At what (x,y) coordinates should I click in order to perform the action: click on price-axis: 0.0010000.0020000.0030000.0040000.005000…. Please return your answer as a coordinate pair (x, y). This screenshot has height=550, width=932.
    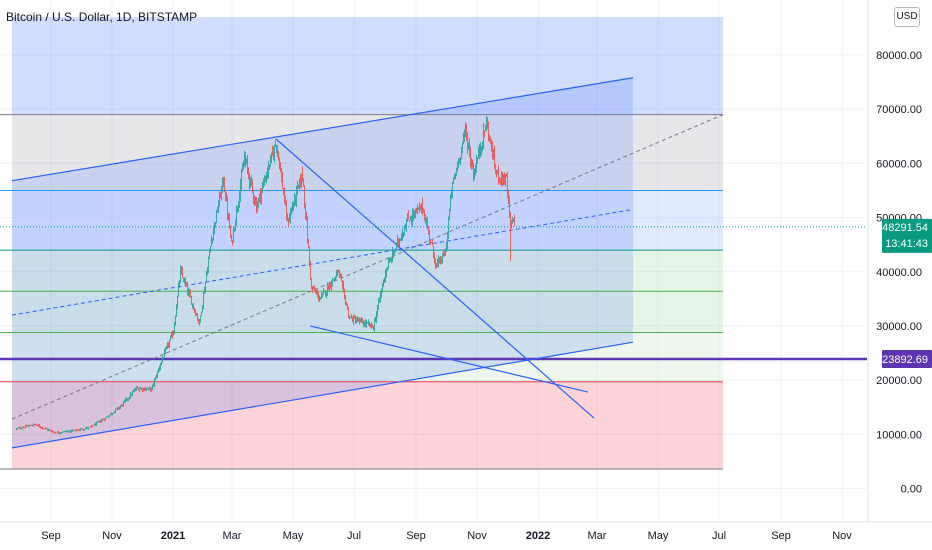
    Looking at the image, I should click on (899, 275).